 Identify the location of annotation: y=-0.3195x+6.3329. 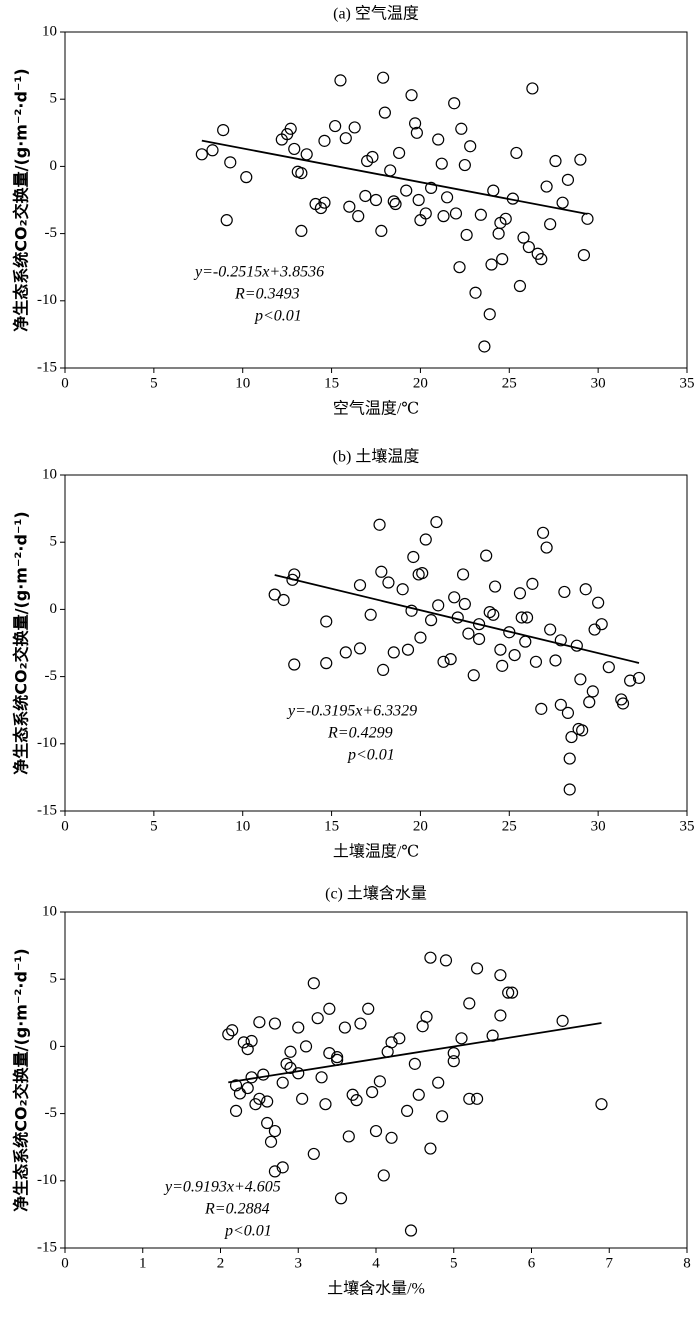
(351, 711).